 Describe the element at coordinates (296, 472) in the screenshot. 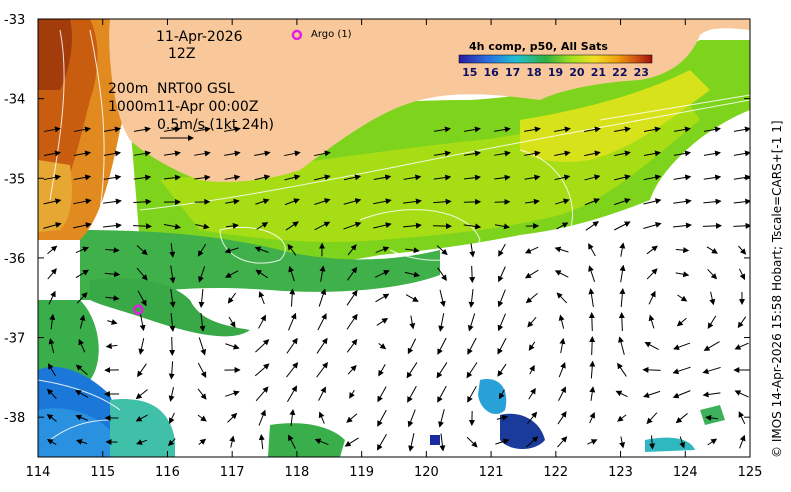

I see `x-tick-label: 118` at that location.